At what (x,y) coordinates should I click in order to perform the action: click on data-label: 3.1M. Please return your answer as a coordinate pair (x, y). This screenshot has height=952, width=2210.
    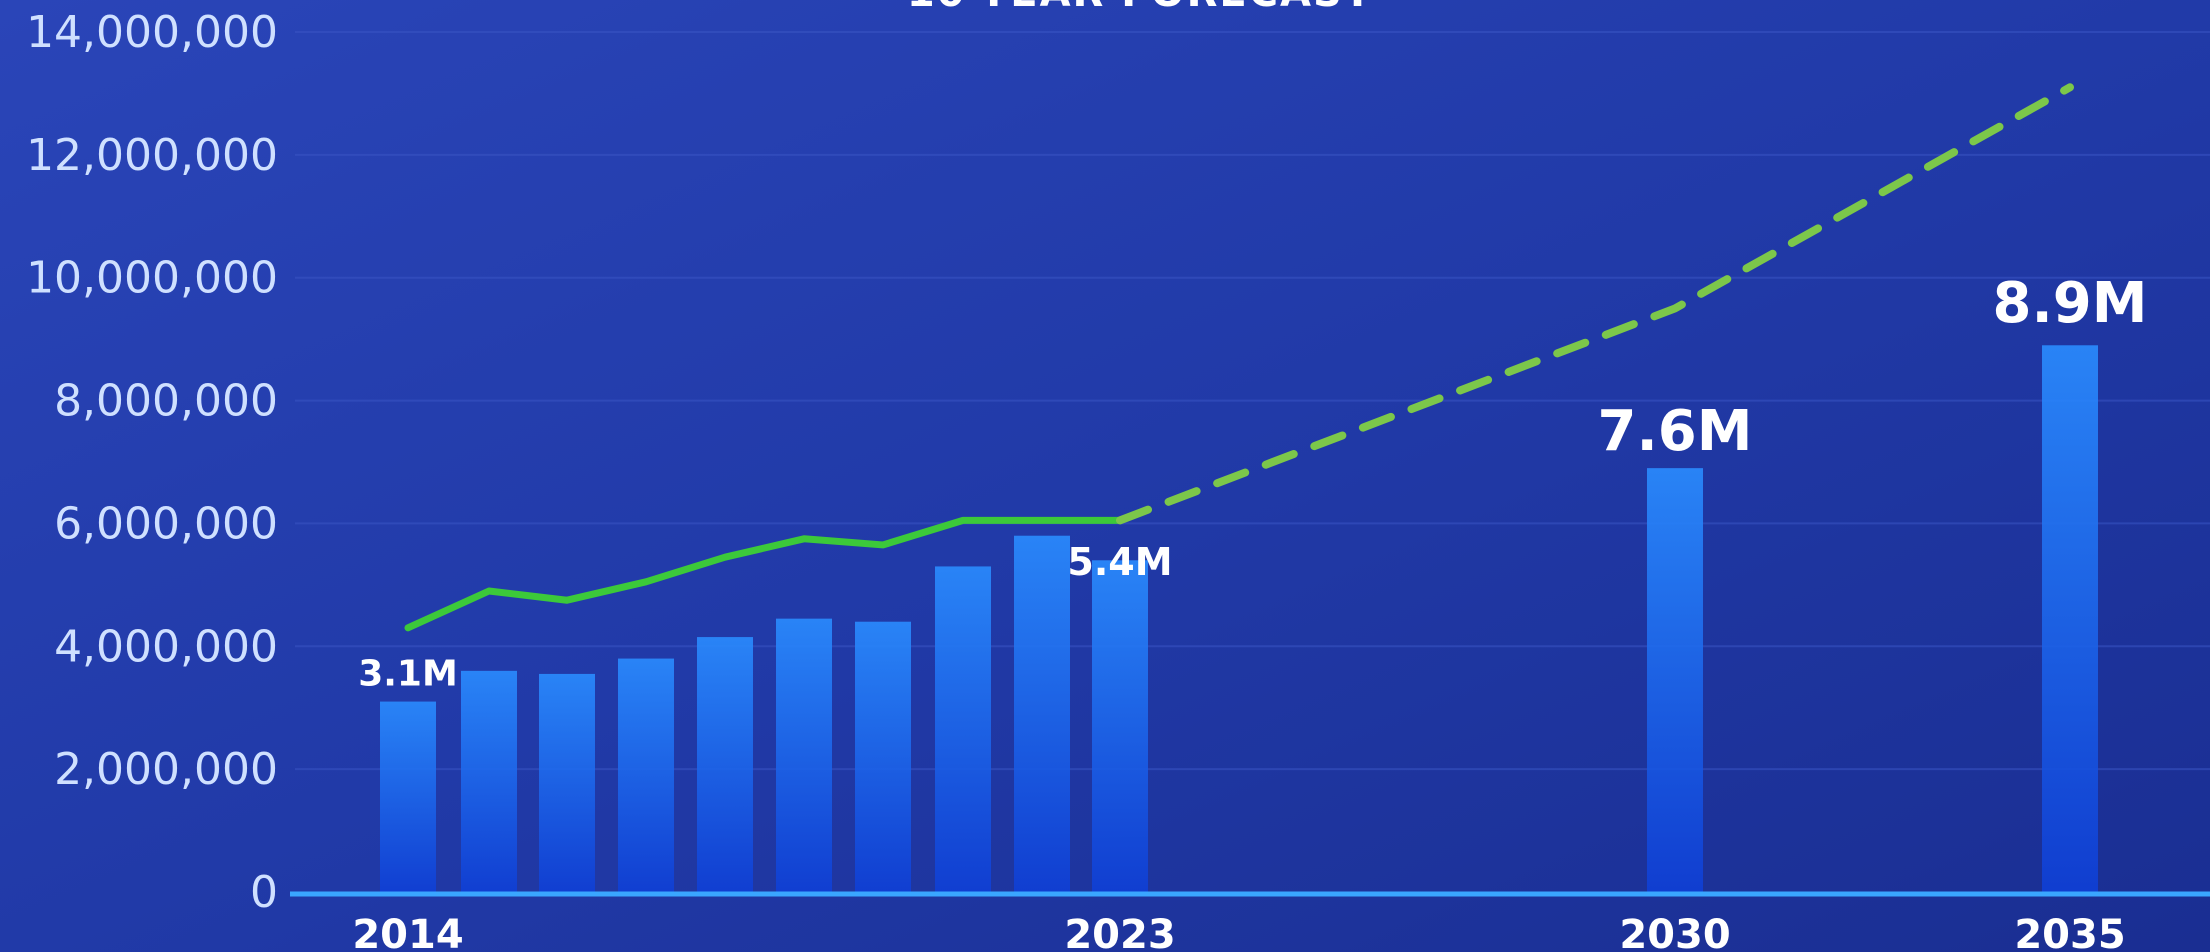
    Looking at the image, I should click on (408, 674).